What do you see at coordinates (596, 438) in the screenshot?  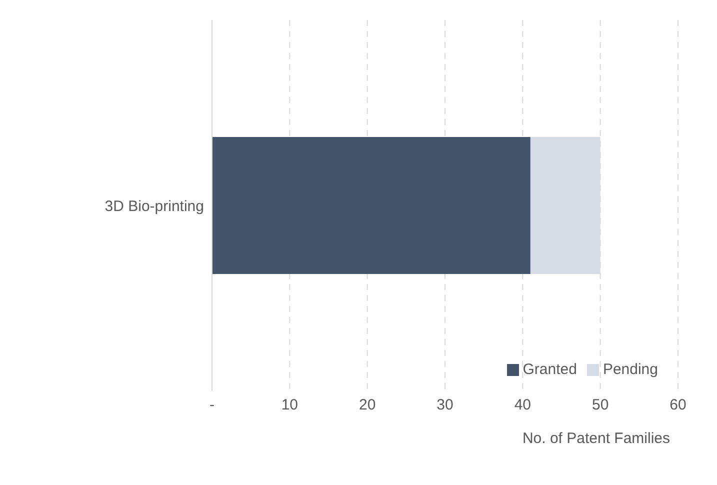 I see `x-axis-title: No. of Patent Families` at bounding box center [596, 438].